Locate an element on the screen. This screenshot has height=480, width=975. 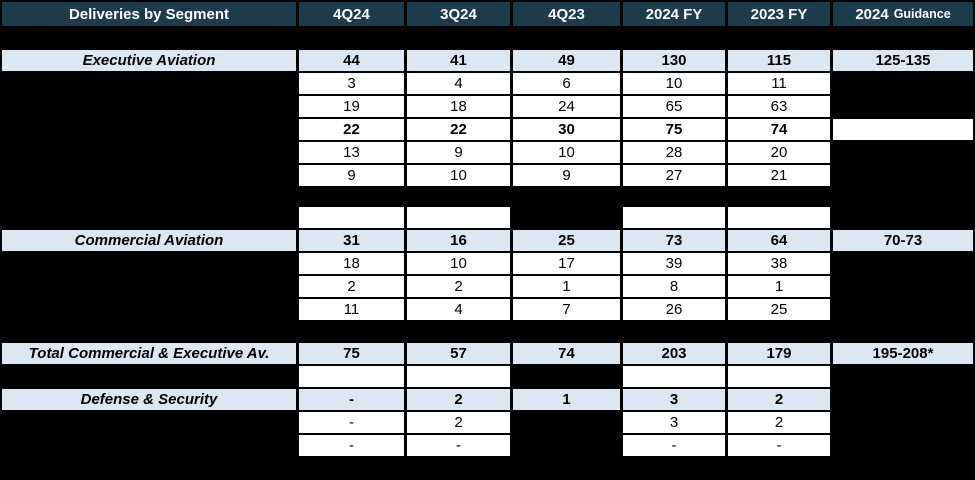
value-cell: 63 is located at coordinates (779, 106).